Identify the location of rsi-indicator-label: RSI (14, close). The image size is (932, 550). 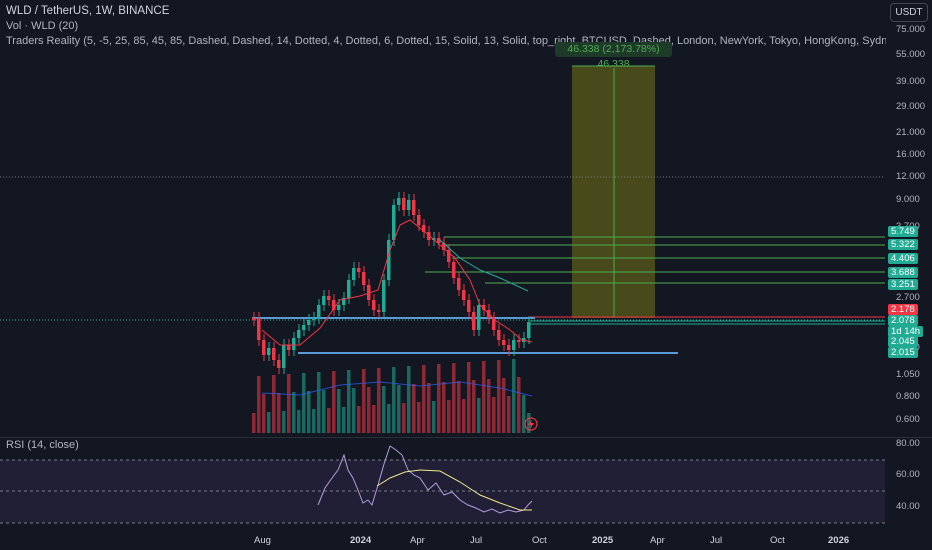
(42, 445).